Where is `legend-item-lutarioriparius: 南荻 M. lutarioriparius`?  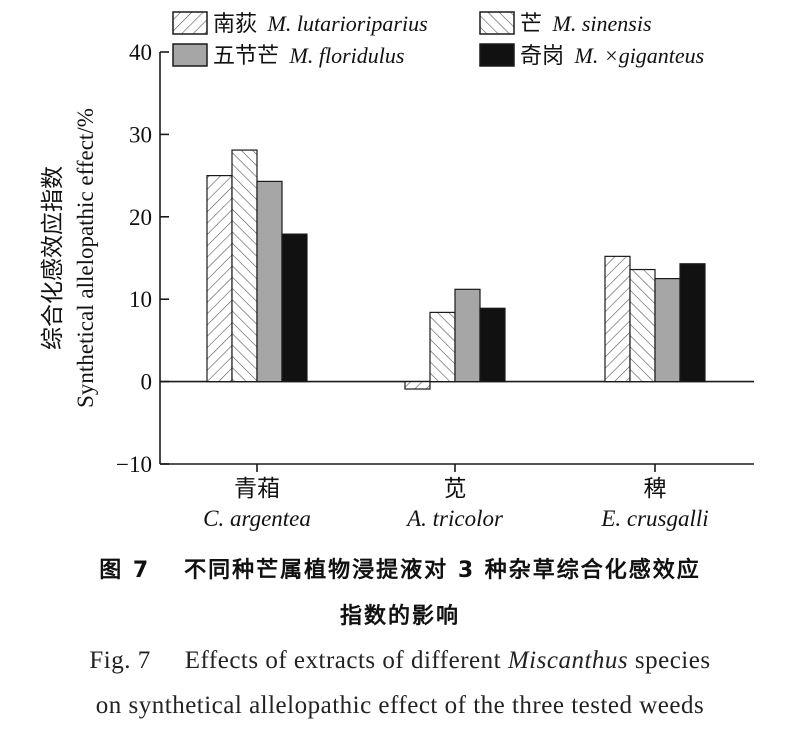 legend-item-lutarioriparius: 南荻 M. lutarioriparius is located at coordinates (300, 23).